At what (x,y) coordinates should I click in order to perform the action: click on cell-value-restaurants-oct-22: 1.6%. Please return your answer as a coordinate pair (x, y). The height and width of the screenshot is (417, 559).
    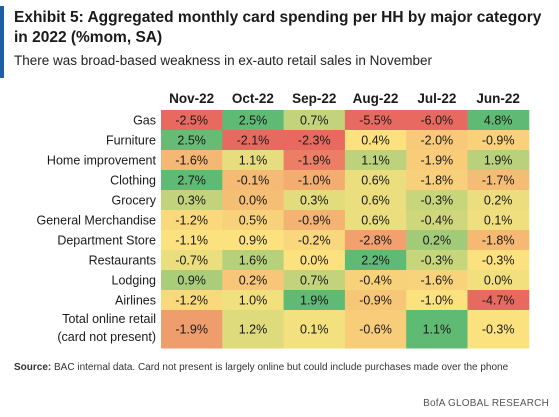
    Looking at the image, I should click on (253, 261).